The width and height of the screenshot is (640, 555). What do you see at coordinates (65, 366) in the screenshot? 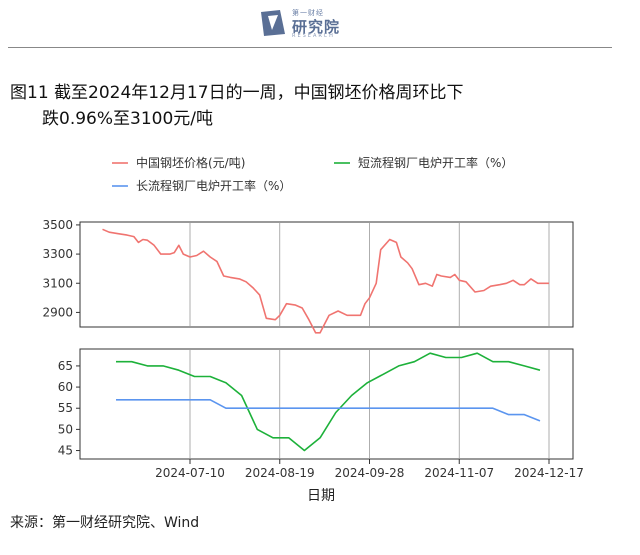
I see `bottom-panel-ytick-label-4: 65` at bounding box center [65, 366].